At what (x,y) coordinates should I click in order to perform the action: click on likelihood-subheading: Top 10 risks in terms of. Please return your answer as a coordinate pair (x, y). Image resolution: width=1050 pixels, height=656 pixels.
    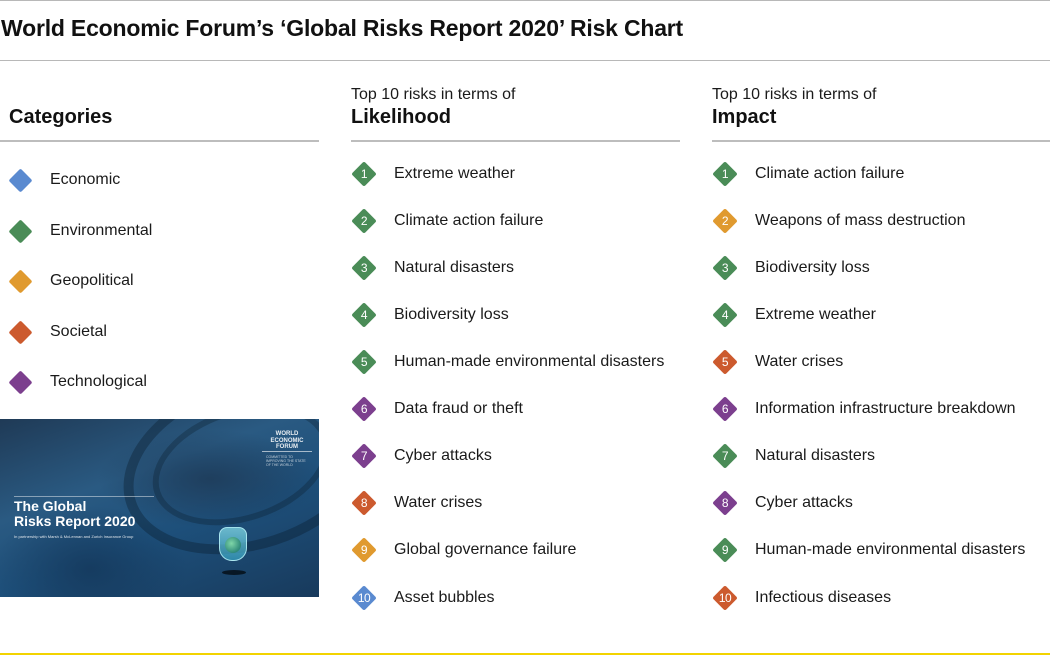
    Looking at the image, I should click on (433, 94).